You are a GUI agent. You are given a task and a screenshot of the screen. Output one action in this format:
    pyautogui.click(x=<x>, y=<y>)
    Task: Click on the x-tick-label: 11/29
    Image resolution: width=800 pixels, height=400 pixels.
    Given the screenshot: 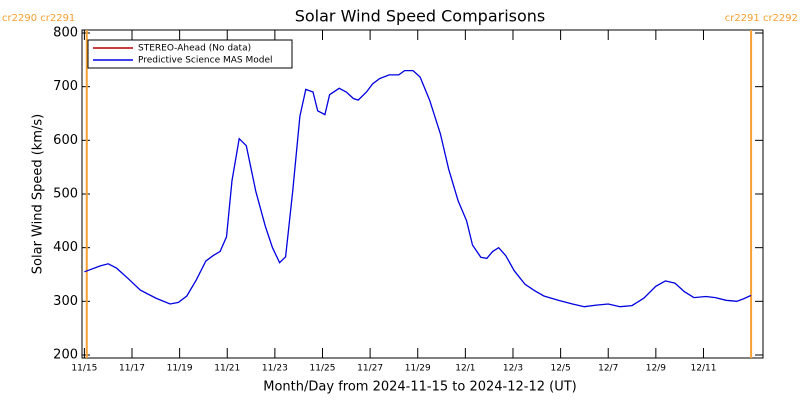 What is the action you would take?
    pyautogui.click(x=418, y=369)
    